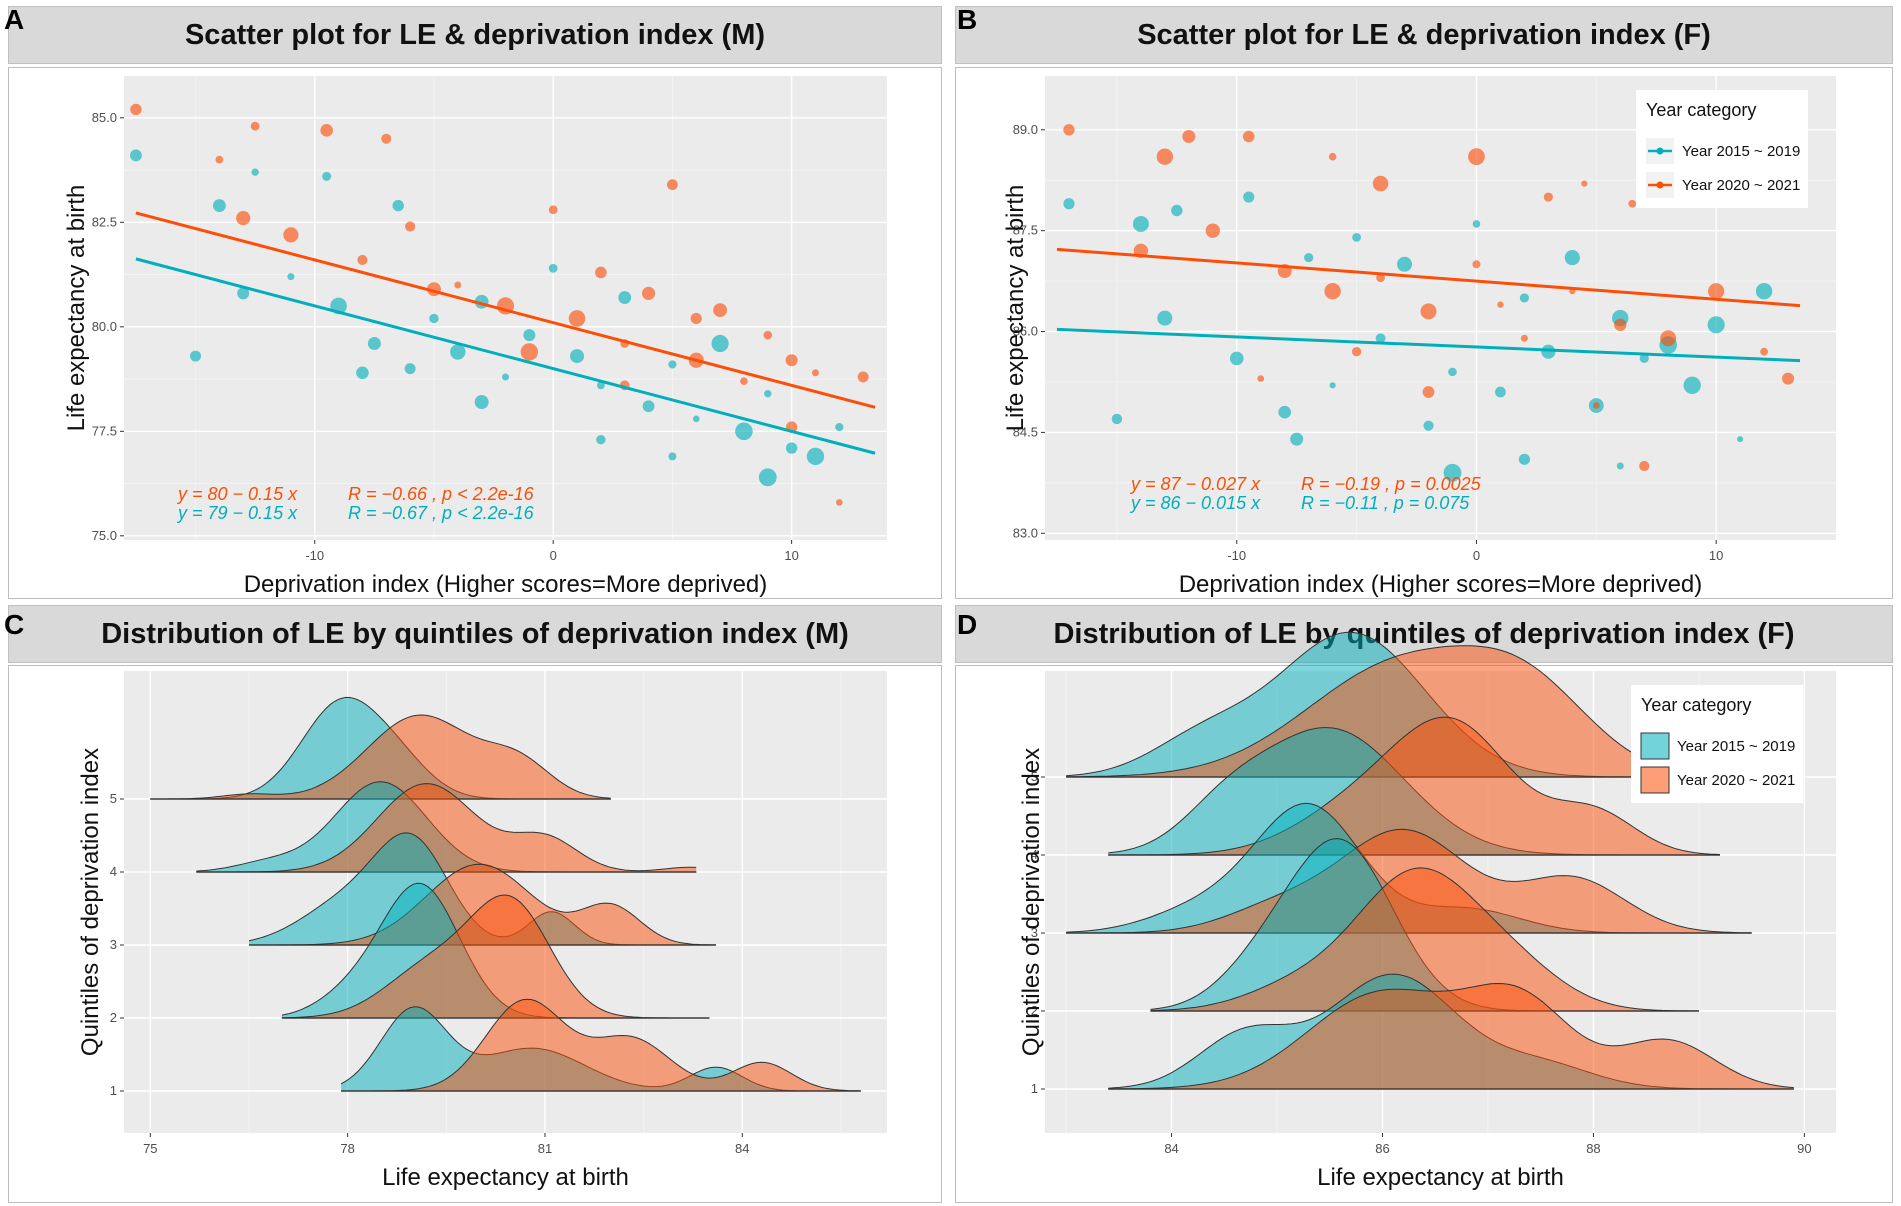 This screenshot has height=1206, width=1901. Describe the element at coordinates (482, 904) in the screenshot. I see `density-2020-2021-q3` at that location.